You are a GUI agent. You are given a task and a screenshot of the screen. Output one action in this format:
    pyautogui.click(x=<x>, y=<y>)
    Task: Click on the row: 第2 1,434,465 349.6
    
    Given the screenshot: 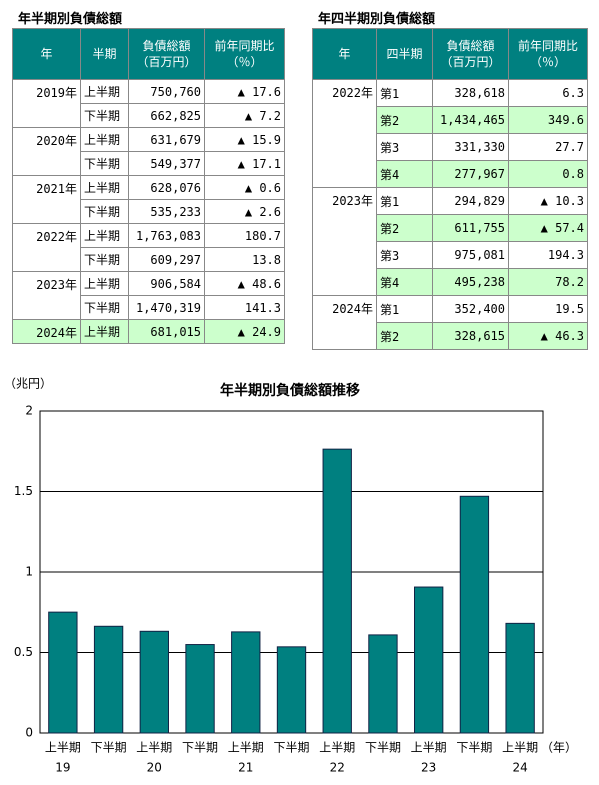 What is the action you would take?
    pyautogui.click(x=450, y=120)
    